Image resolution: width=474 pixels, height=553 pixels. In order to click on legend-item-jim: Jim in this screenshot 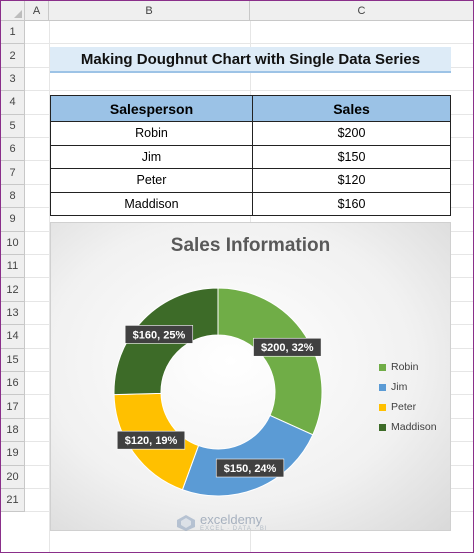, I will do `click(408, 387)`.